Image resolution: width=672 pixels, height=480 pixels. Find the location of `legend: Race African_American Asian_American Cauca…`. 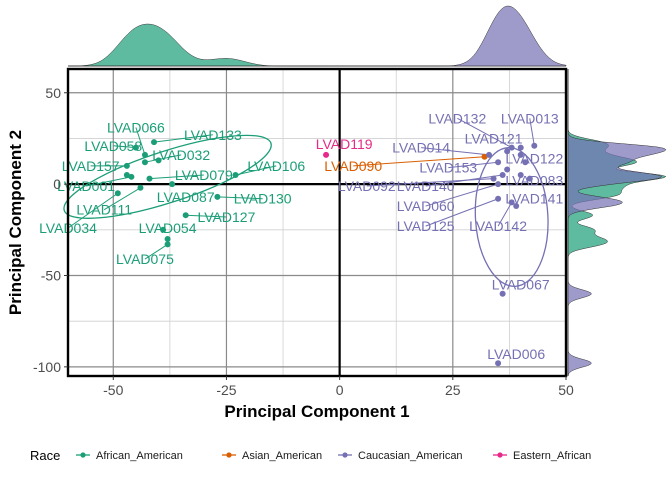

legend: Race African_American Asian_American Cauca… is located at coordinates (310, 455).